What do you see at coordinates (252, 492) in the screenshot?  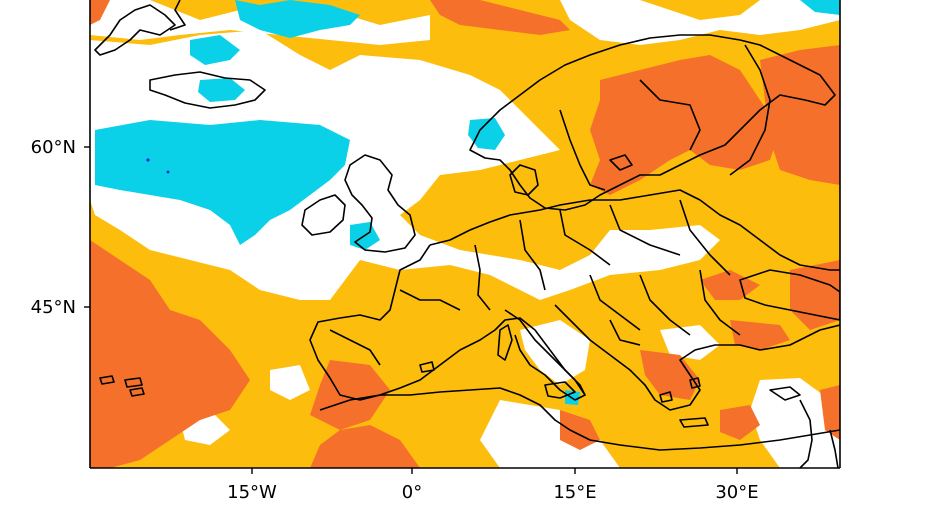 I see `x-tick-label-15w: 15°W` at bounding box center [252, 492].